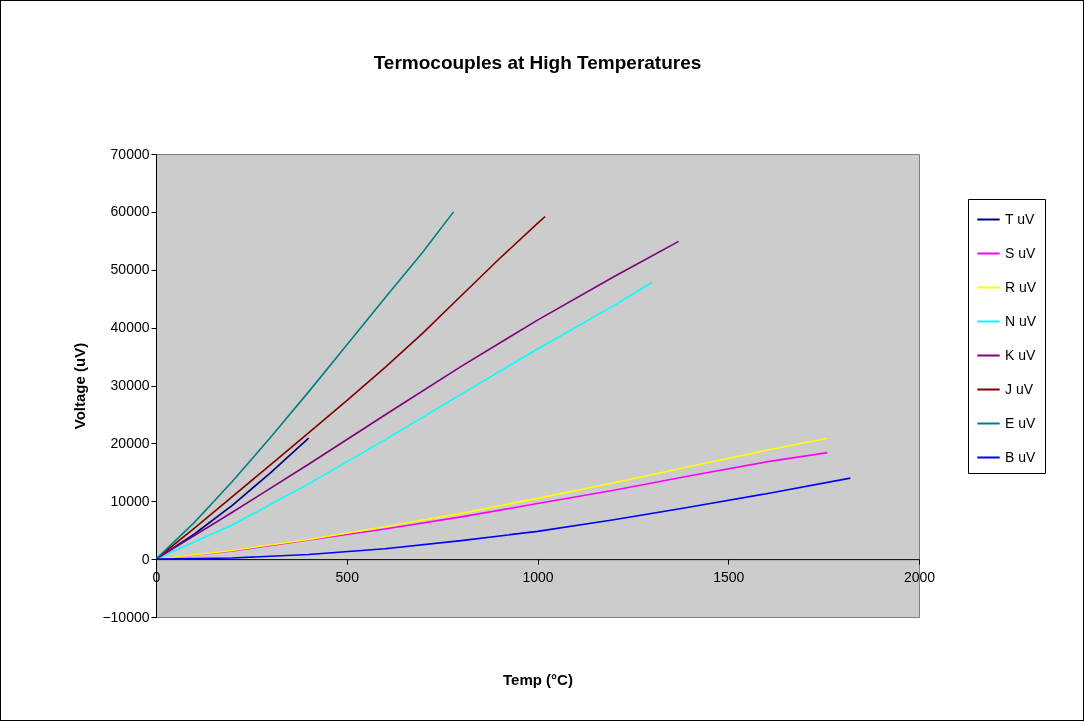 The height and width of the screenshot is (721, 1084). Describe the element at coordinates (126, 616) in the screenshot. I see `y-tick-label: −10000` at that location.